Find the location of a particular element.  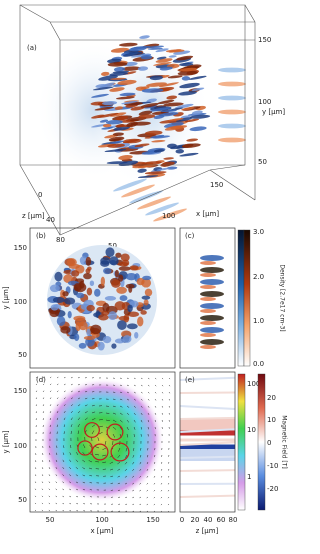

x-tick-label: 20 is located at coordinates (195, 520).